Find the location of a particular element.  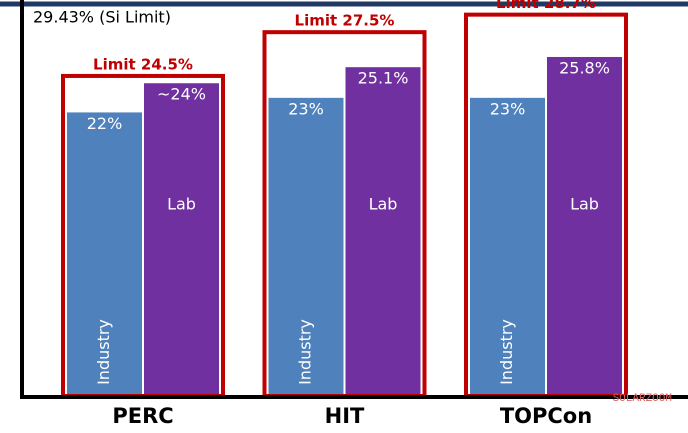

value-label: 22% is located at coordinates (105, 123).